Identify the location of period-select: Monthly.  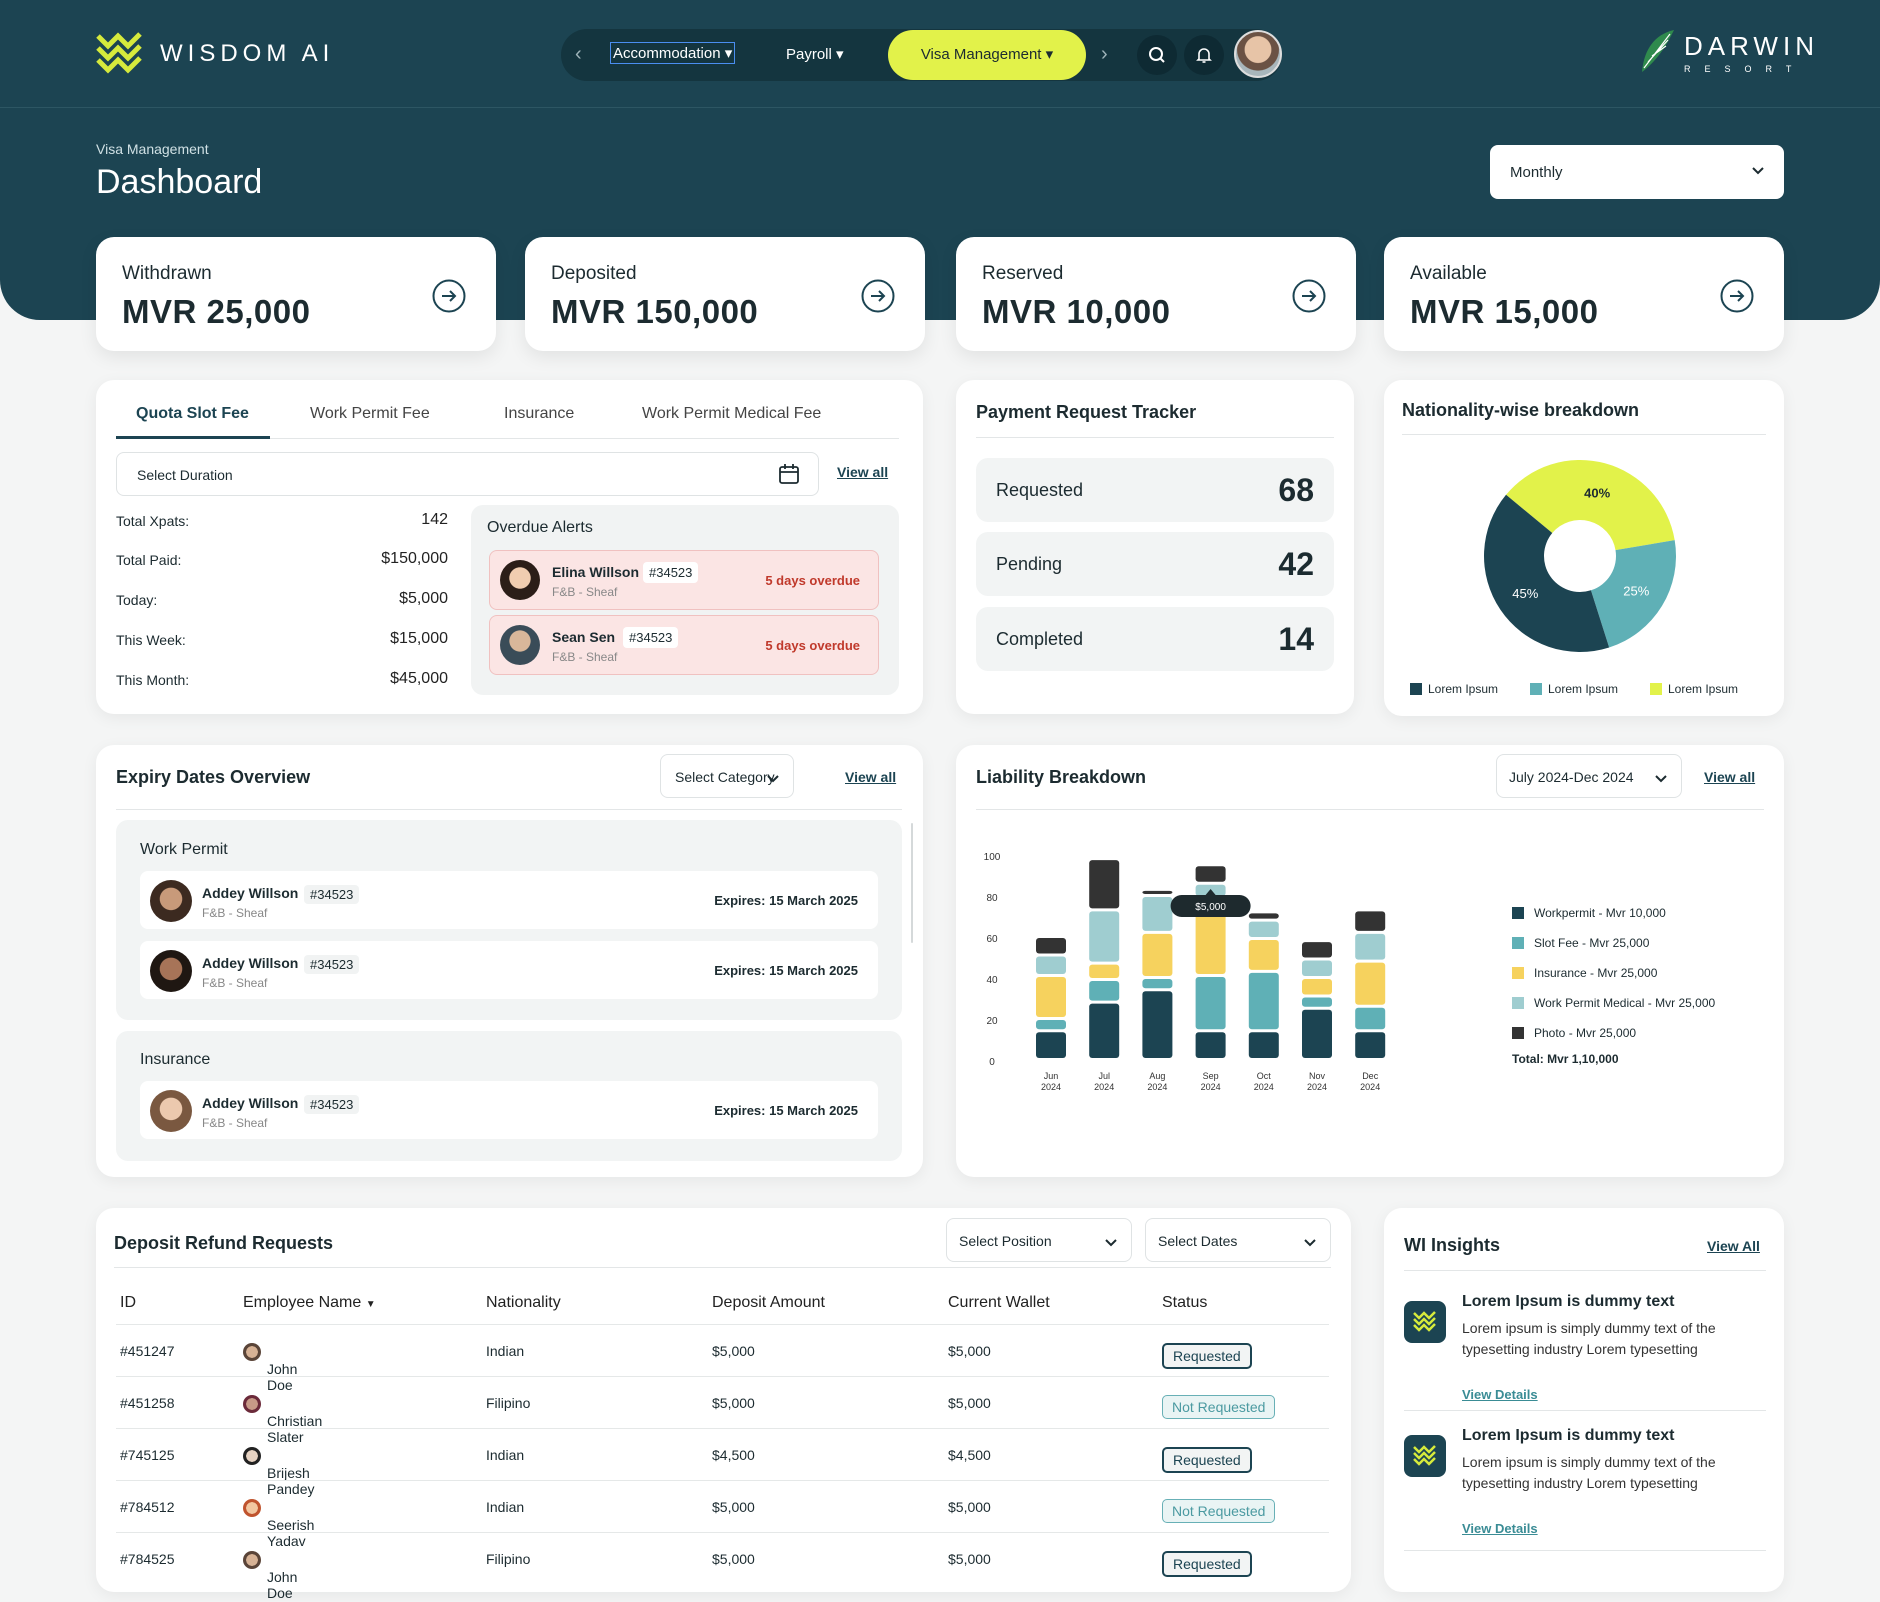
(1637, 172).